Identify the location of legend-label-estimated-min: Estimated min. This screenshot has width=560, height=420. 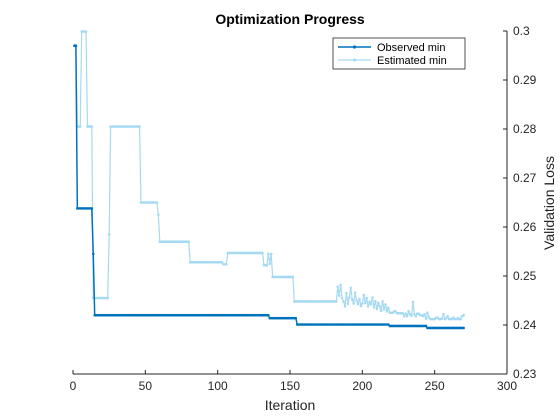
(412, 61).